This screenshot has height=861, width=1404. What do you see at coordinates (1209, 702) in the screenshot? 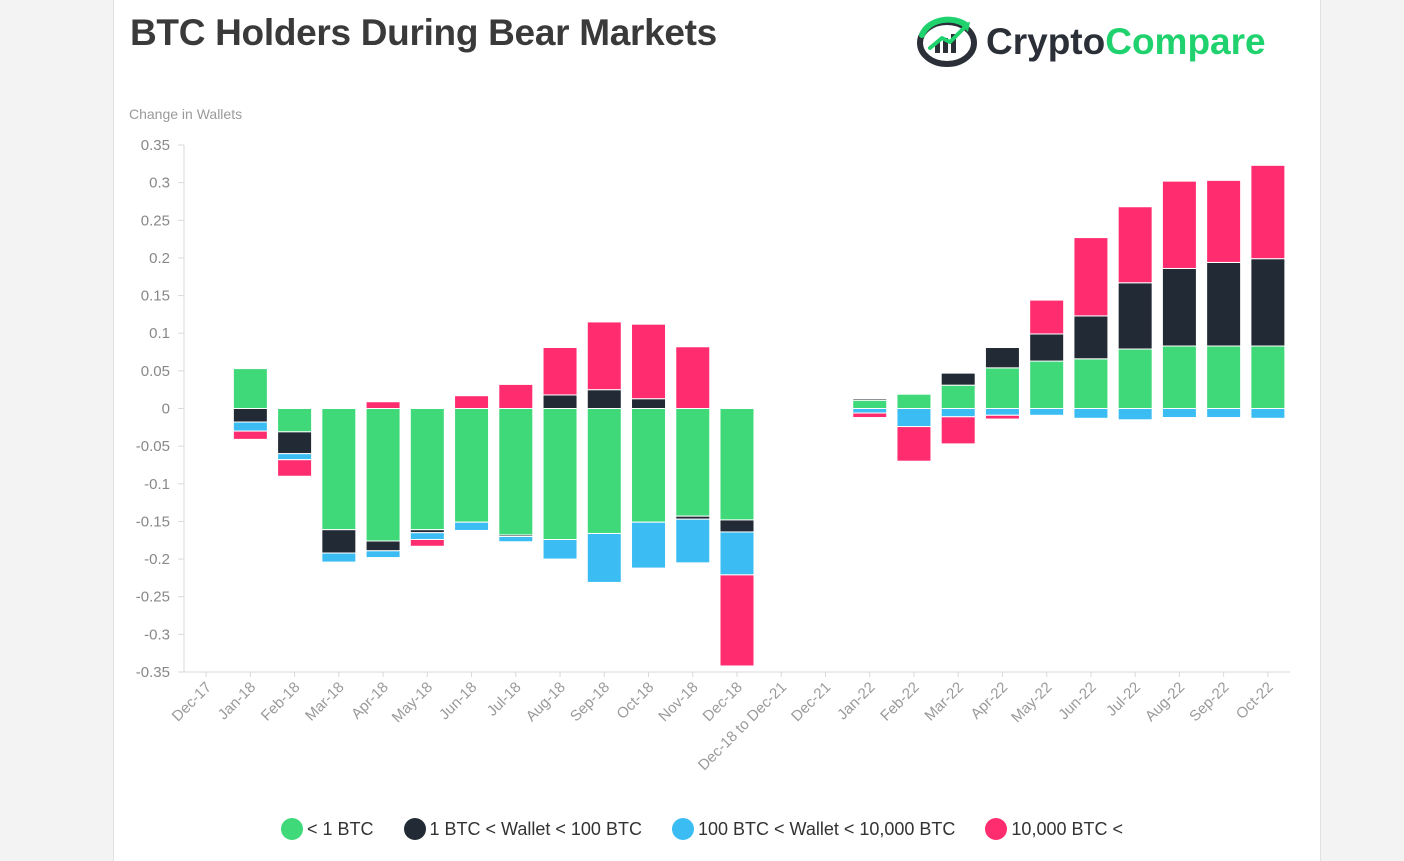
I see `x-tick-label: Sep-22` at bounding box center [1209, 702].